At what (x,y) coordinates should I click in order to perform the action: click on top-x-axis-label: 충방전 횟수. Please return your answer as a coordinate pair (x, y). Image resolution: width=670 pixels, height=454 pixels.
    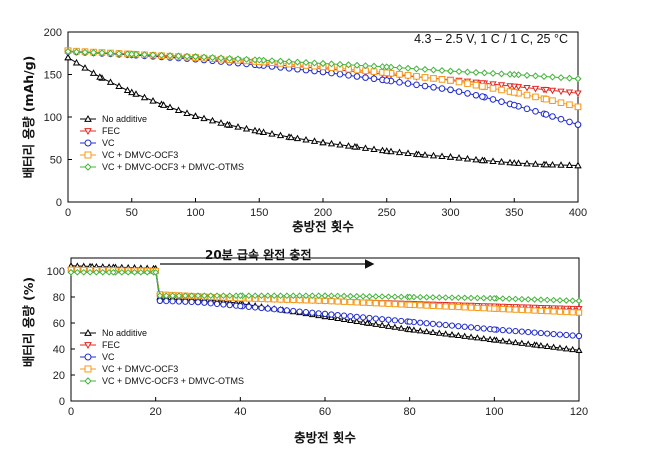
    Looking at the image, I should click on (323, 226).